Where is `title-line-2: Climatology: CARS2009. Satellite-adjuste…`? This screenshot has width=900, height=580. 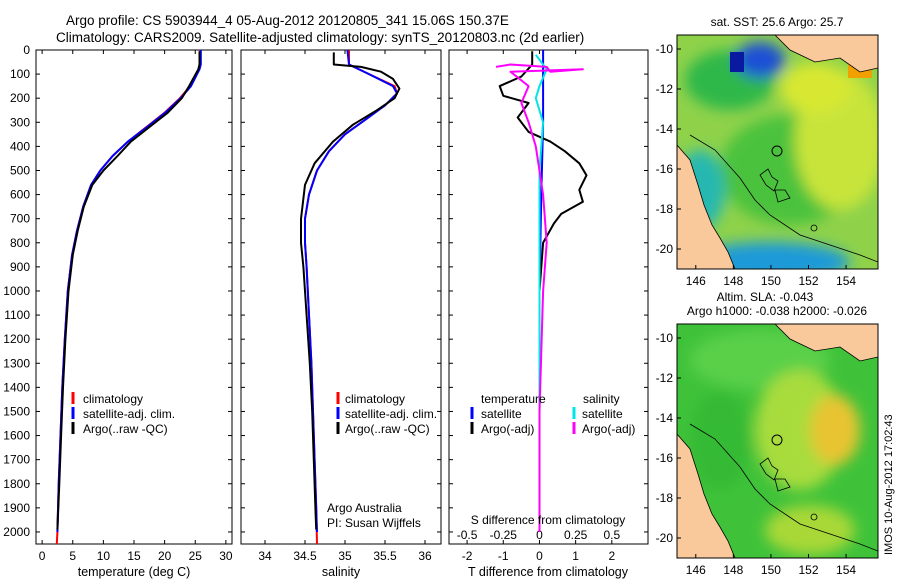 title-line-2: Climatology: CARS2009. Satellite-adjuste… is located at coordinates (320, 37).